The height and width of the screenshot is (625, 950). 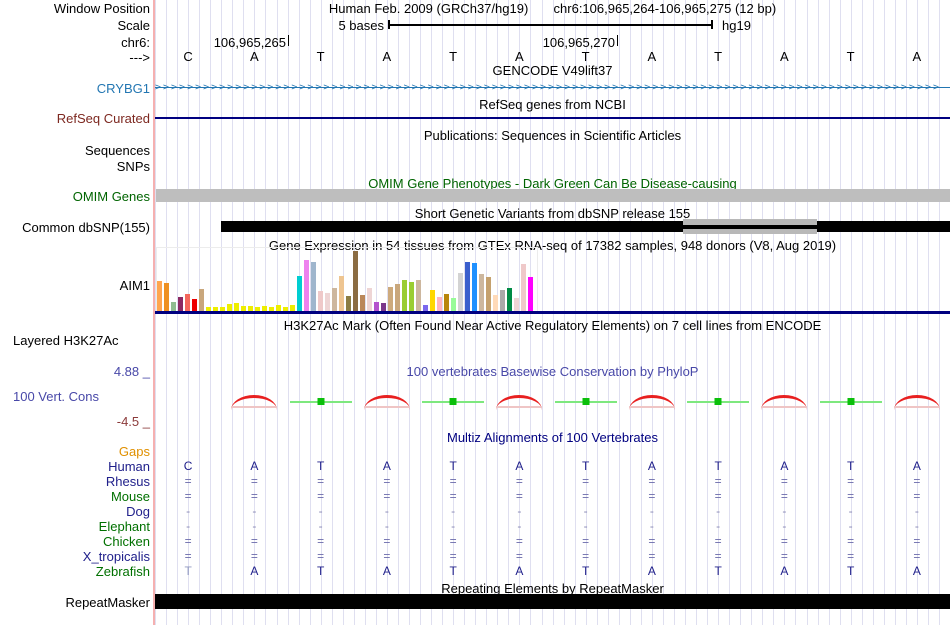 What do you see at coordinates (124, 526) in the screenshot?
I see `species-label-elephant: Elephant` at bounding box center [124, 526].